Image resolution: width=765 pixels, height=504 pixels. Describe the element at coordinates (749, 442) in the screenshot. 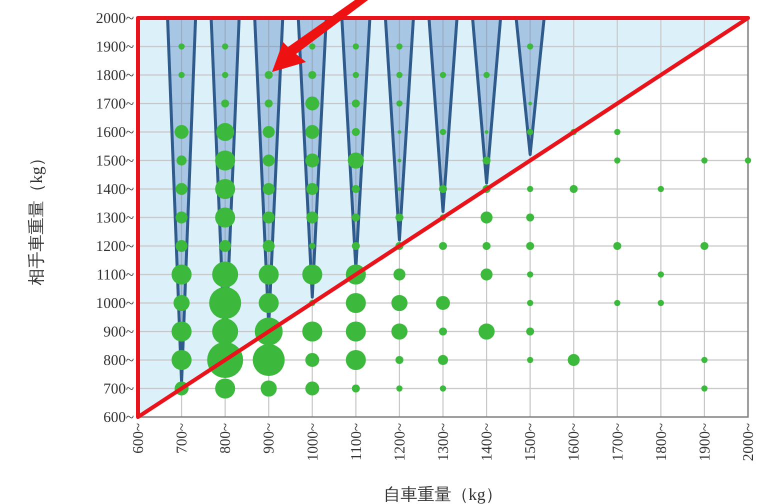

I see `x-tick-label: 2000~` at that location.